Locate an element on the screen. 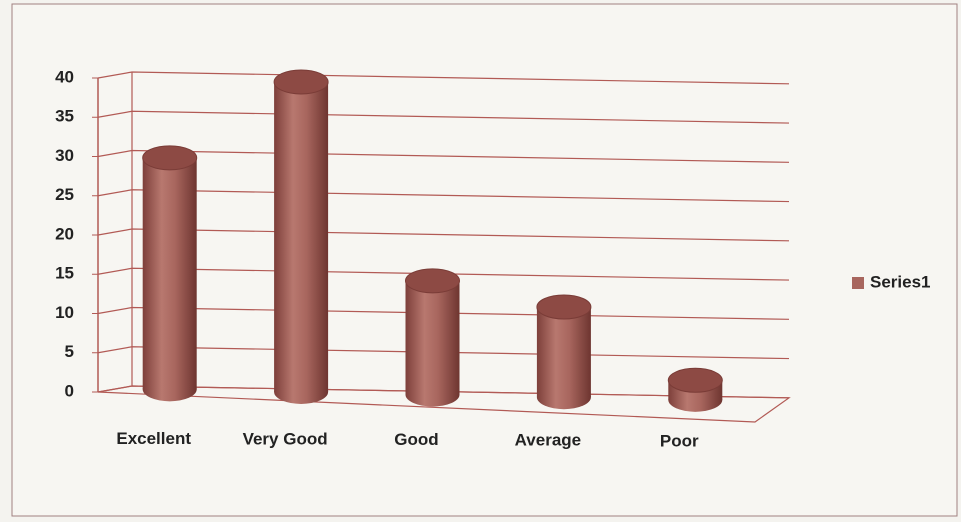 This screenshot has height=522, width=961. x-tick-label: Excellent is located at coordinates (153, 438).